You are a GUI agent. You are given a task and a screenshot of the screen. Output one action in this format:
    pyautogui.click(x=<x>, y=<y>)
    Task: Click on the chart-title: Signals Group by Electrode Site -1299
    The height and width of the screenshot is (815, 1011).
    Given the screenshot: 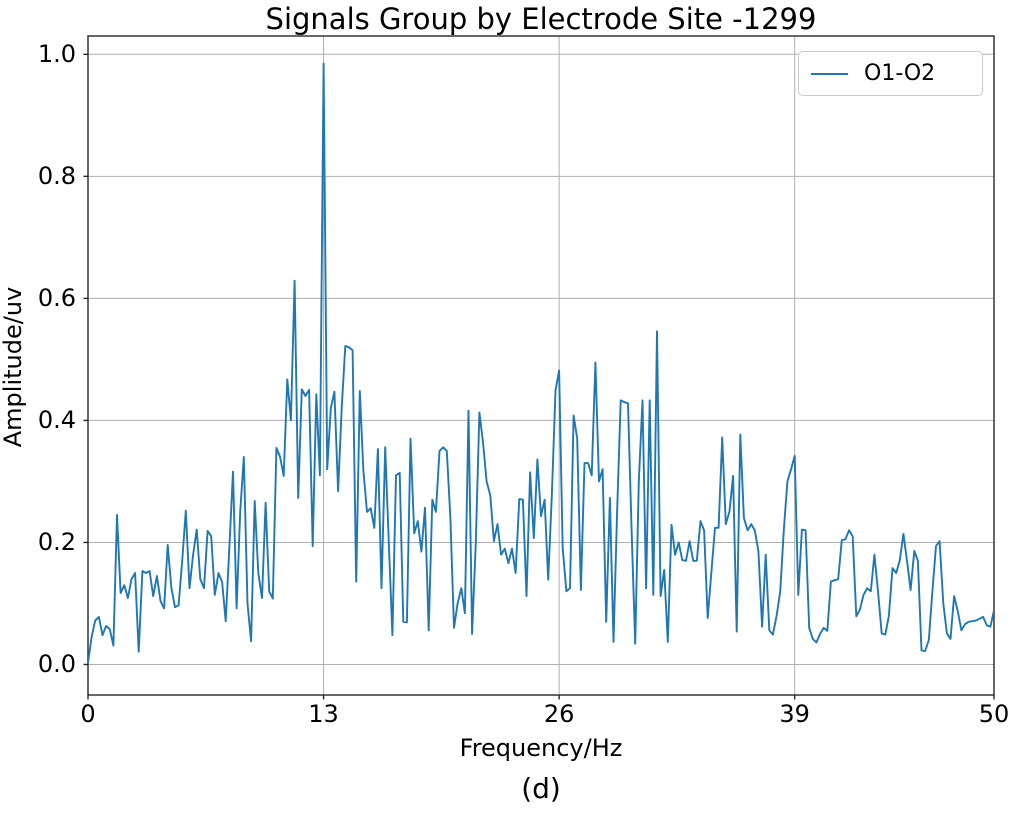 What is the action you would take?
    pyautogui.click(x=541, y=19)
    